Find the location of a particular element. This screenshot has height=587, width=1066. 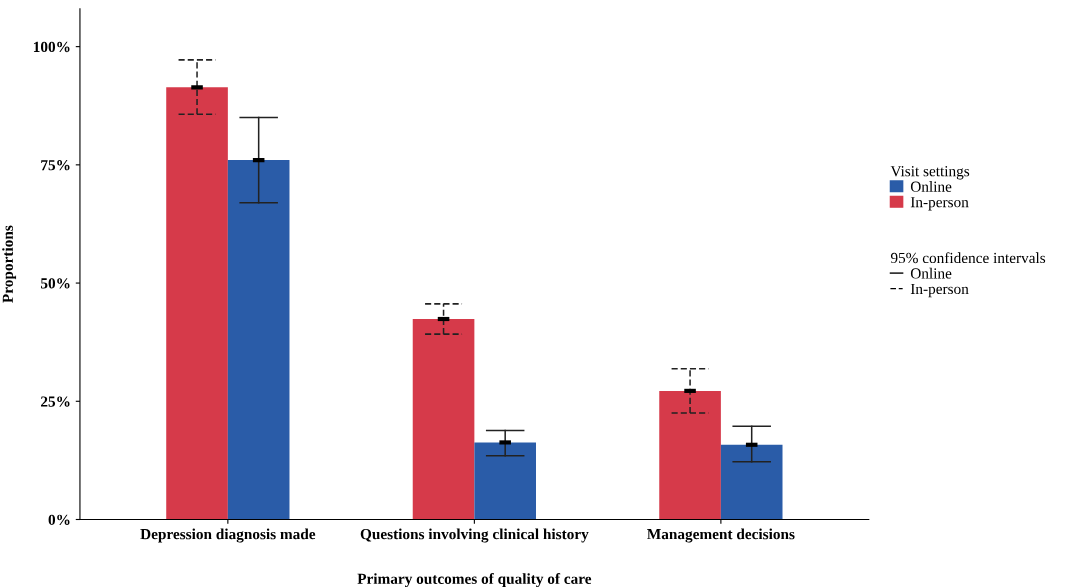

y-tick-label: 50% is located at coordinates (55, 283).